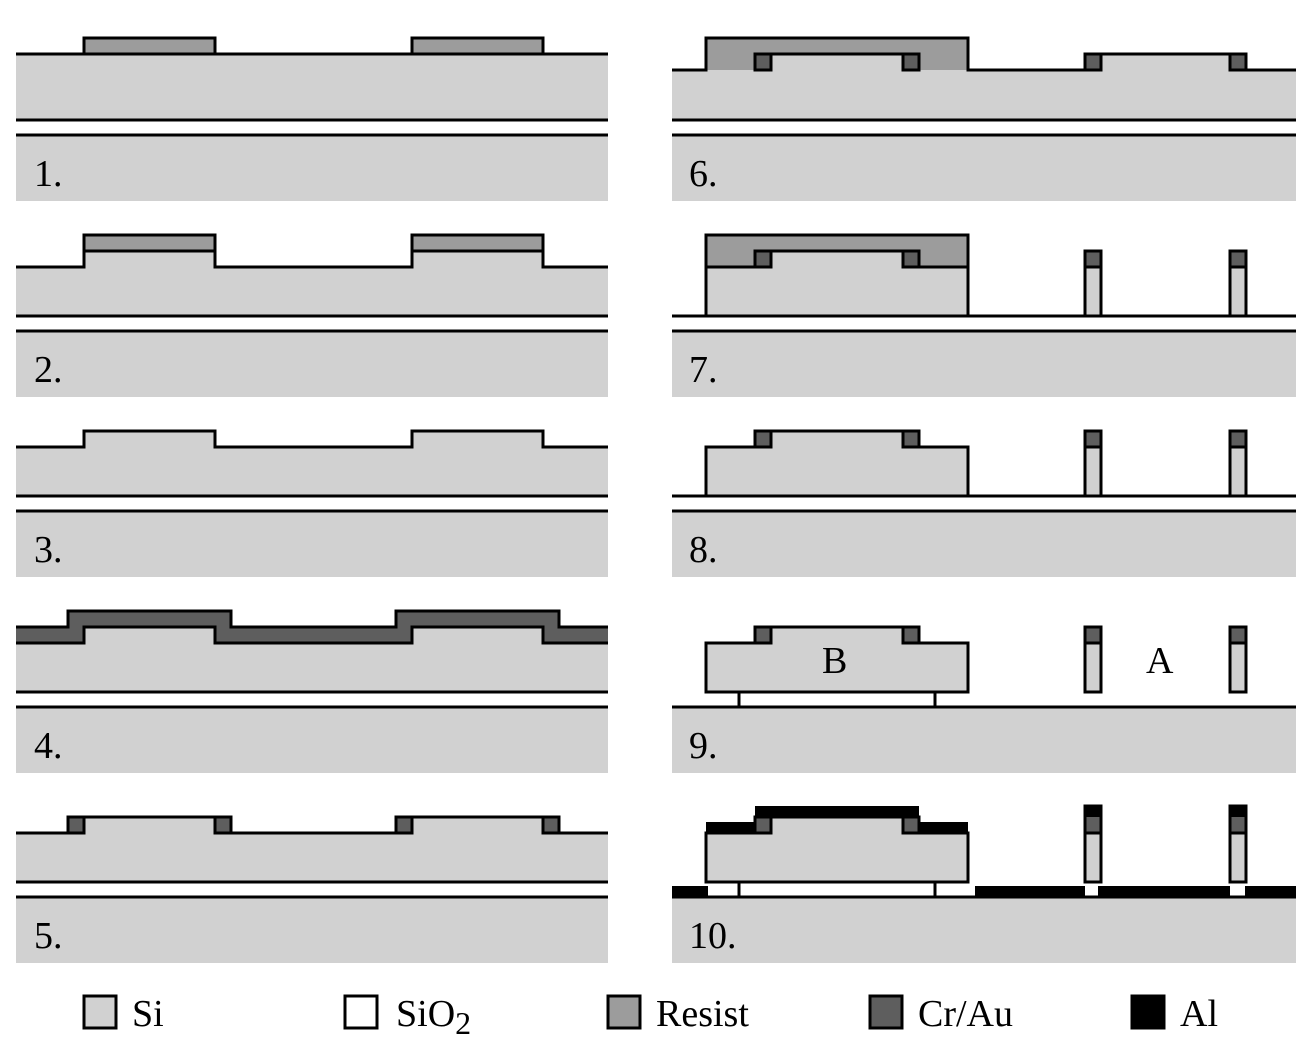  What do you see at coordinates (1174, 1014) in the screenshot?
I see `legend-item-al: Al` at bounding box center [1174, 1014].